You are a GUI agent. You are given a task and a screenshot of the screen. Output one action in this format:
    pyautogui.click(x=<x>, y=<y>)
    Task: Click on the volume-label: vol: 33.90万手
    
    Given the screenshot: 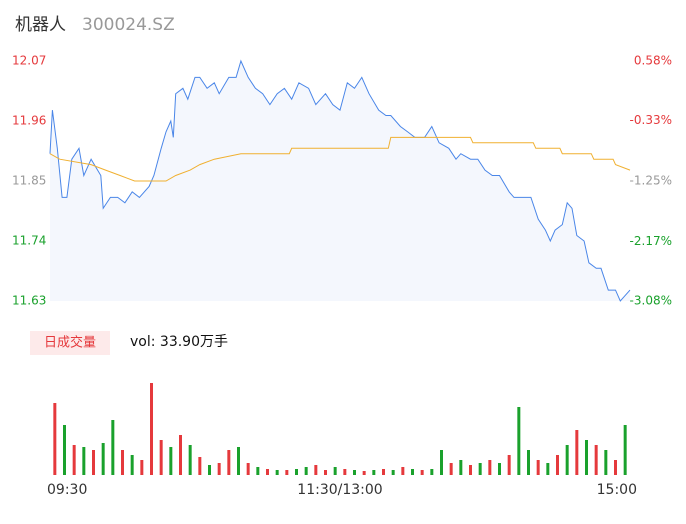 What is the action you would take?
    pyautogui.click(x=179, y=342)
    